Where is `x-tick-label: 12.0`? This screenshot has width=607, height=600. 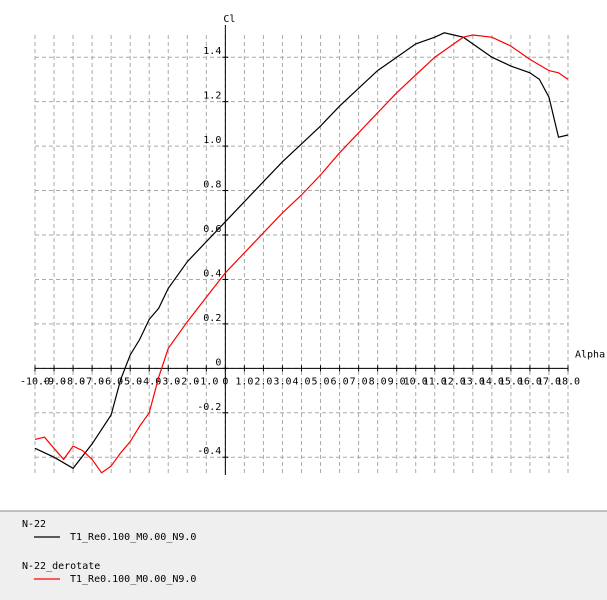
x-tick-label: 12.0 is located at coordinates (454, 381).